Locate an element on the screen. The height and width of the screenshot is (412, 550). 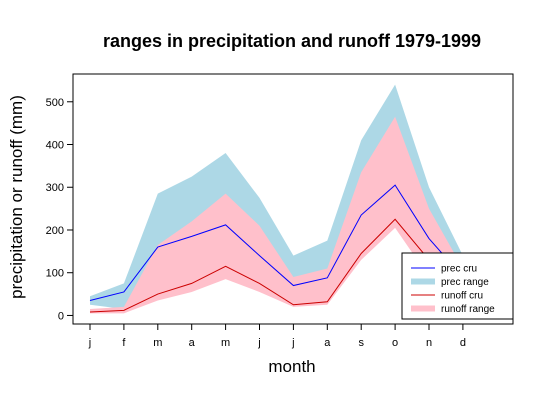
legend: prec cru prec range runoff cru runoff range is located at coordinates (457, 286).